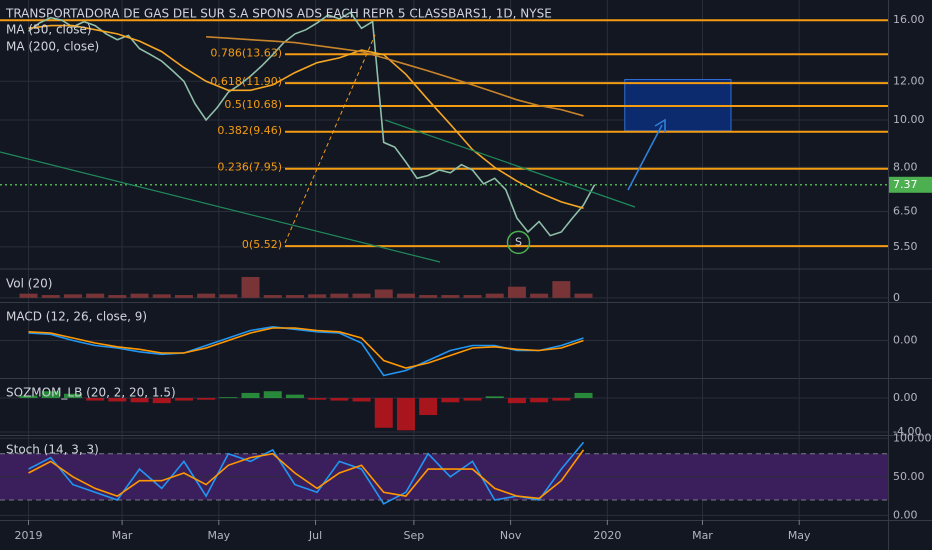 This screenshot has height=550, width=932. What do you see at coordinates (29, 535) in the screenshot?
I see `x-tick-label: 2019` at bounding box center [29, 535].